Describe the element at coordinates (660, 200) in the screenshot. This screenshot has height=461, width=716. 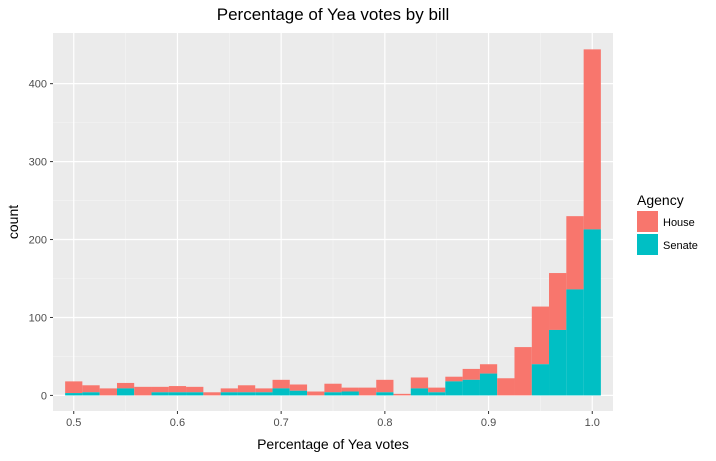
I see `legend-title: Agency` at that location.